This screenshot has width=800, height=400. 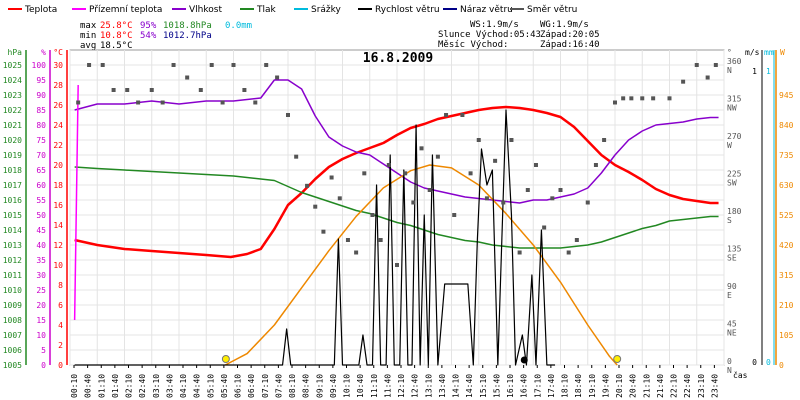 I want to click on pct-tick-label: 40, so click(x=41, y=245).